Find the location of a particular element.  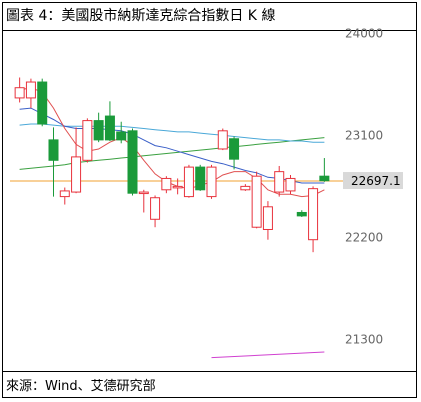

y-tick-label-1: 23100 is located at coordinates (364, 135).